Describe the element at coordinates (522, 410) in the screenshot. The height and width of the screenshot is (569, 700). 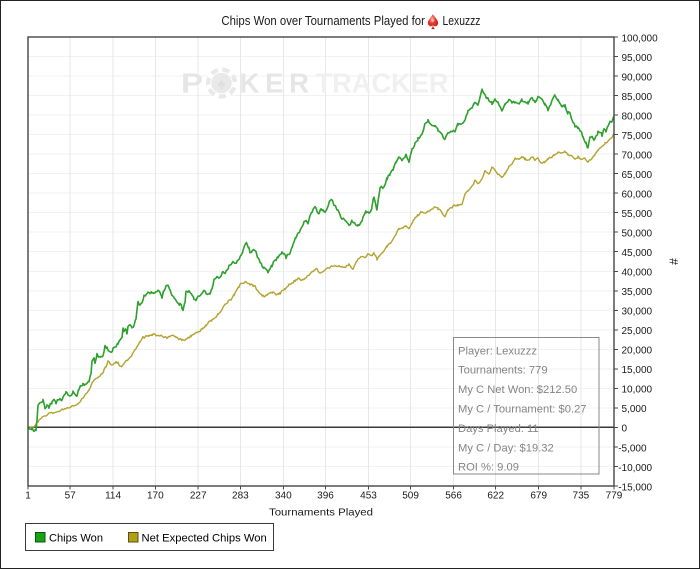
I see `svg-text: My C / Tournament: $0.27` at that location.